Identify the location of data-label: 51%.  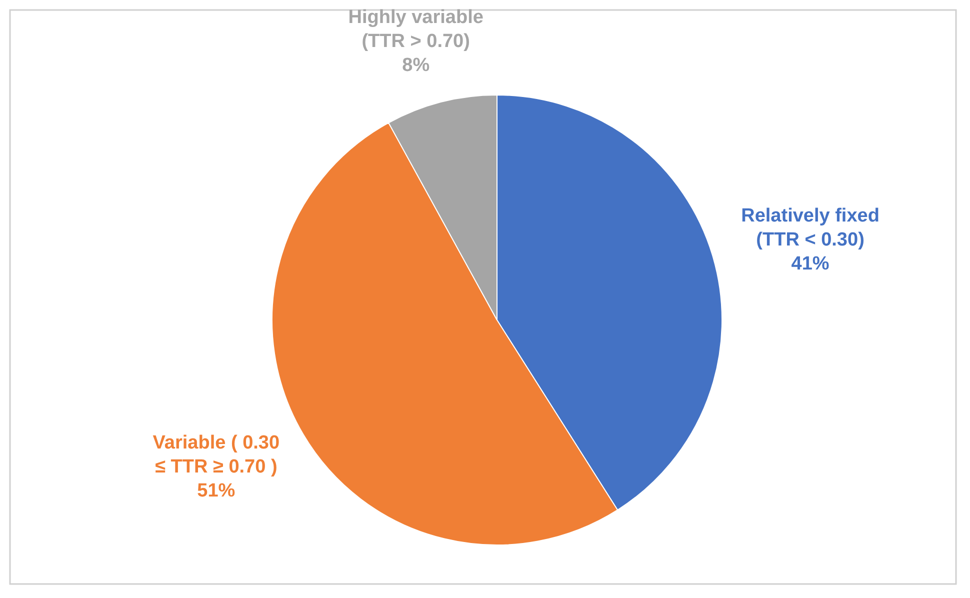
(216, 491).